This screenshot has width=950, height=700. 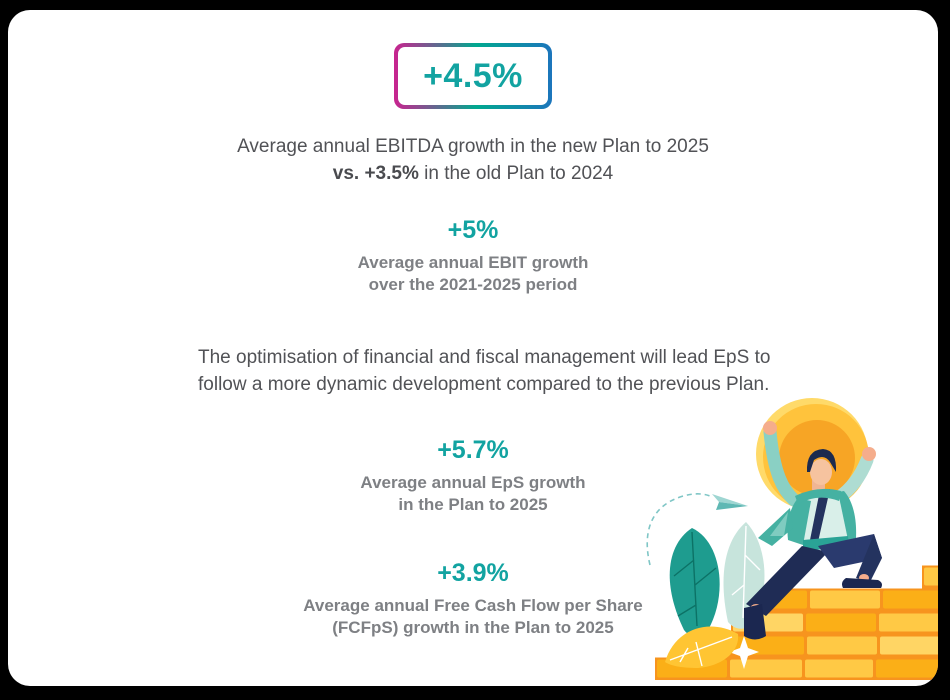 I want to click on businessman-with-coin, so click(x=813, y=519).